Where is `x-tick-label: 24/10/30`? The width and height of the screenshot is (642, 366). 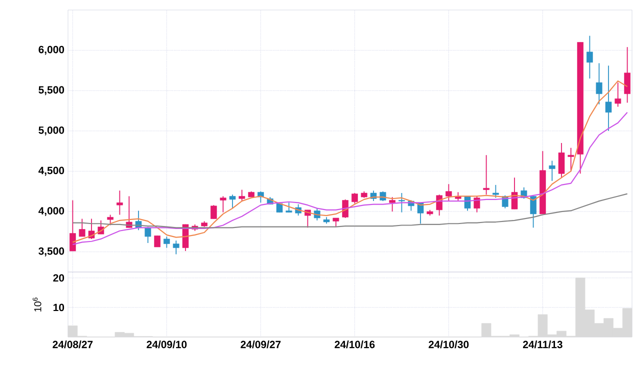 x-tick-label: 24/10/30 is located at coordinates (448, 344).